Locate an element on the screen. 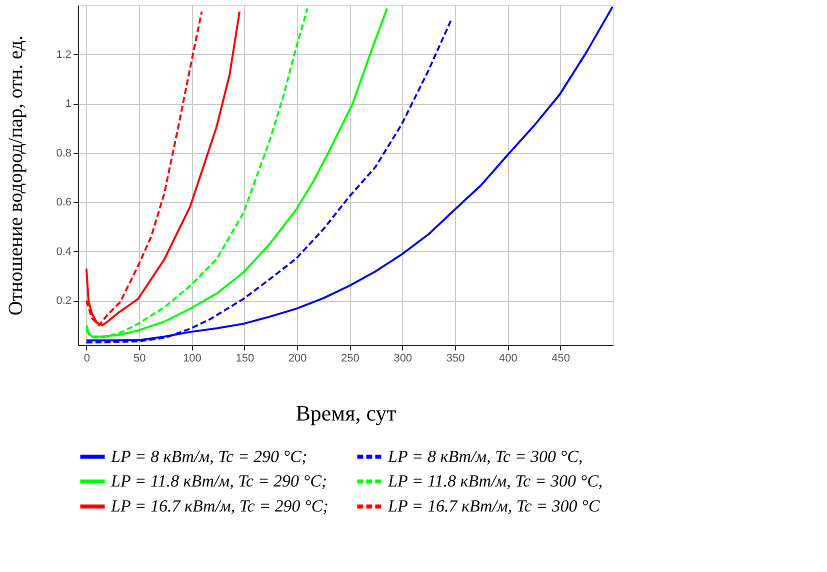 The image size is (827, 572). legend-label: LP = 8 кВт/м, Tc = 300 °C, is located at coordinates (485, 456).